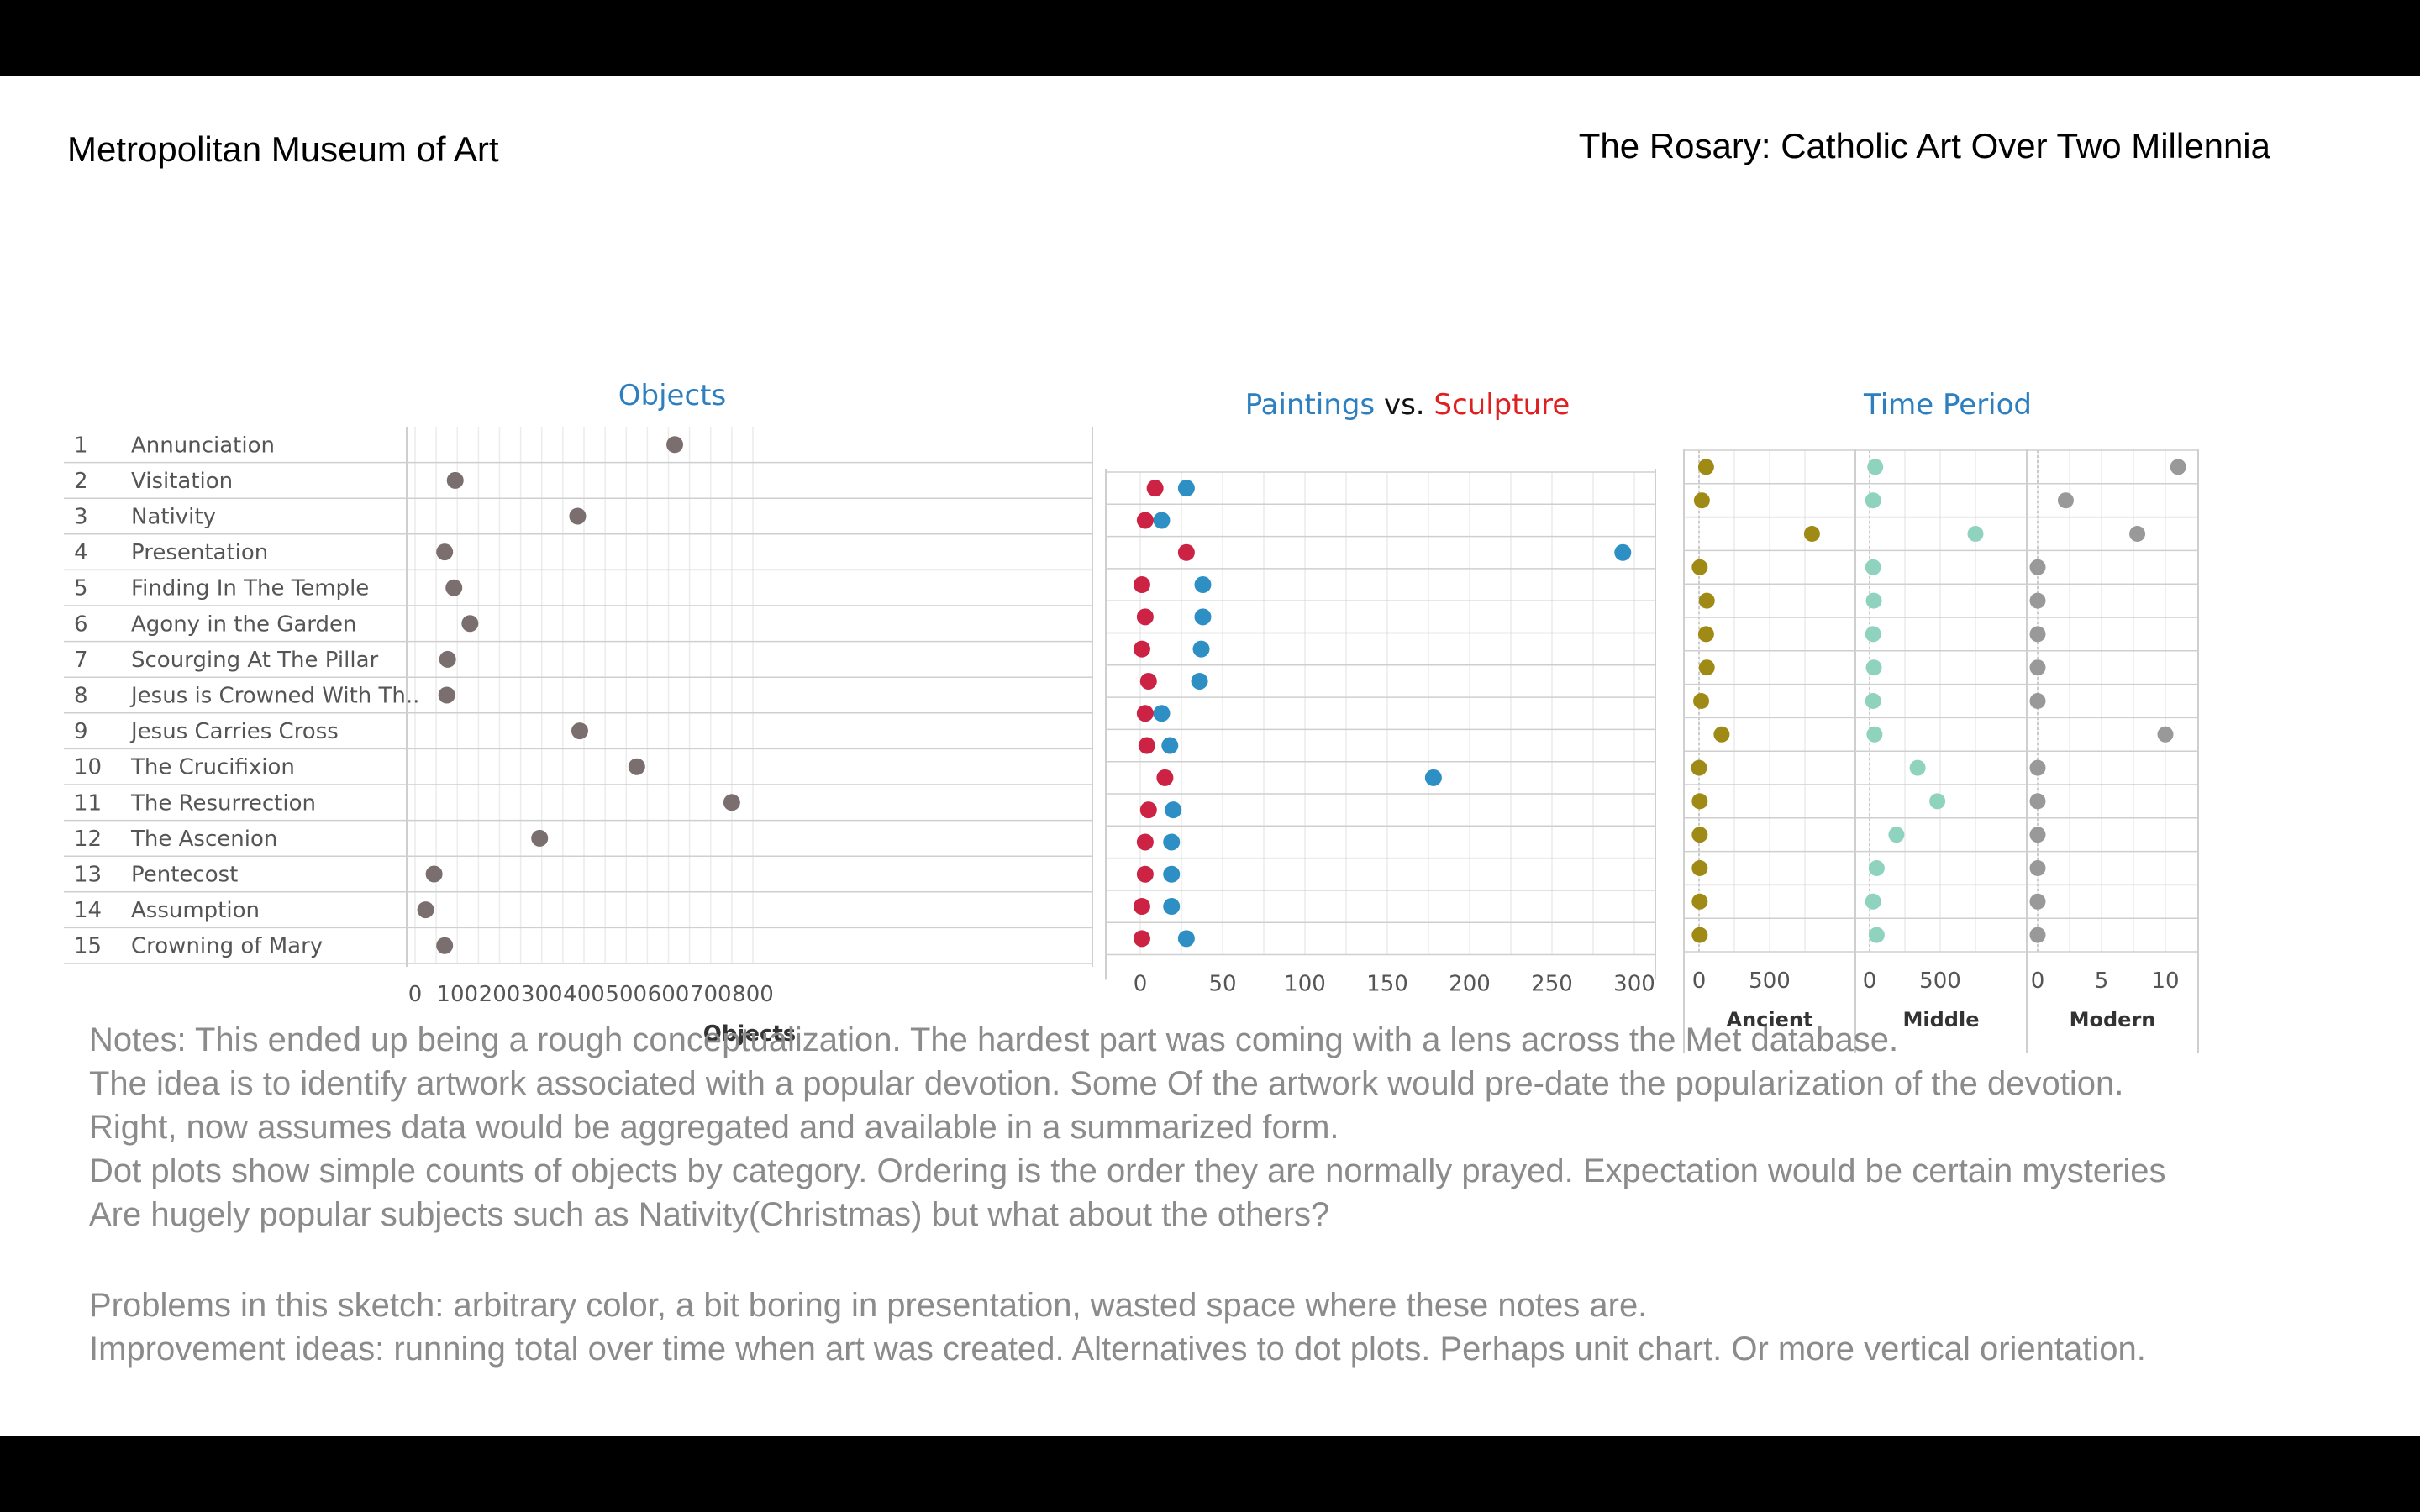  Describe the element at coordinates (1947, 405) in the screenshot. I see `time-period-chart-title: Time Period` at that location.